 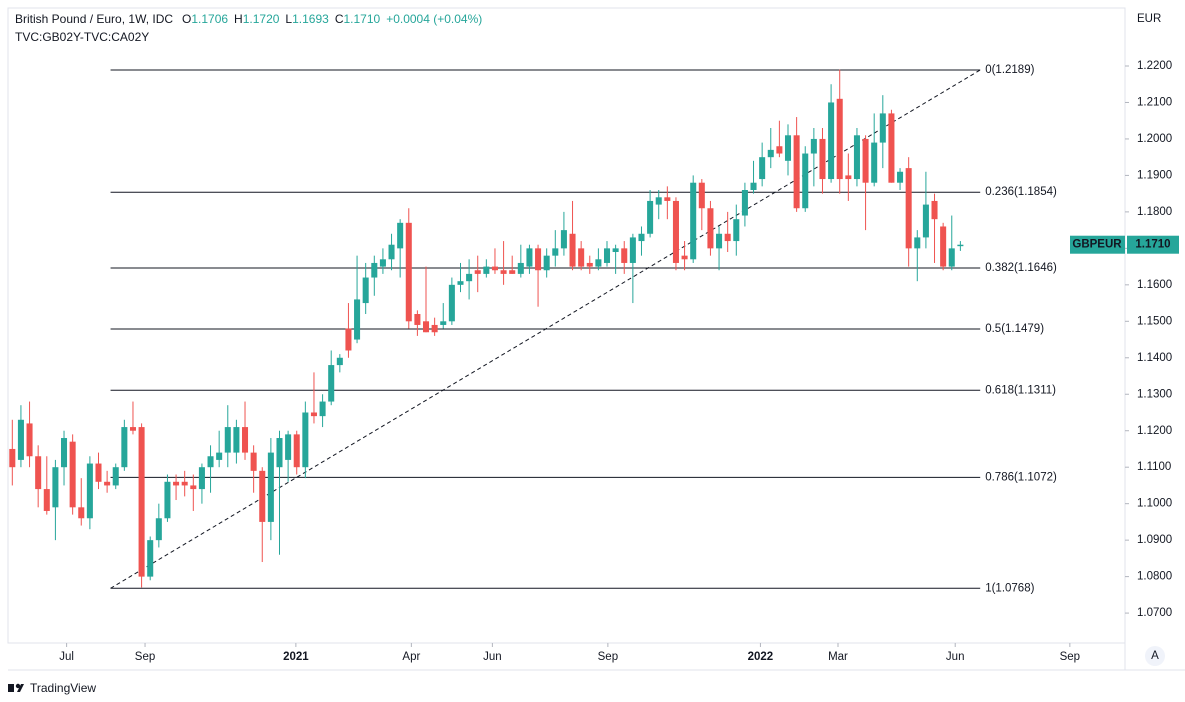 What do you see at coordinates (1154, 285) in the screenshot?
I see `y-tick-label: 1.1600` at bounding box center [1154, 285].